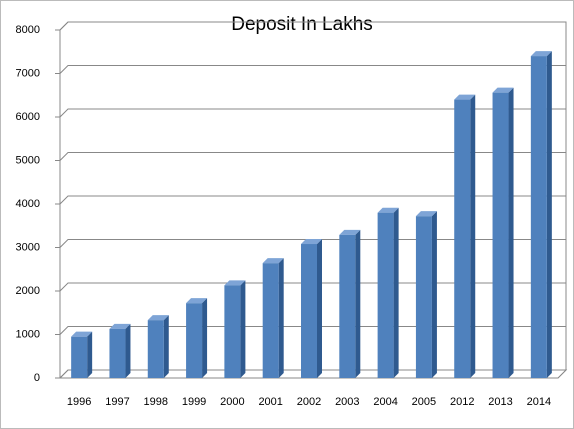 The height and width of the screenshot is (429, 574). What do you see at coordinates (28, 160) in the screenshot?
I see `y-tick-label: 5000` at bounding box center [28, 160].